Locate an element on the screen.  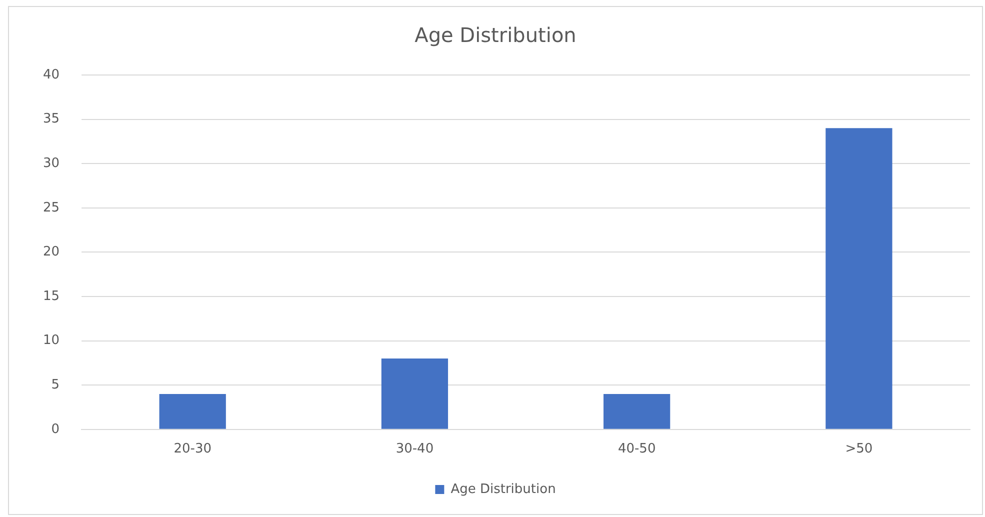
y-tick-label: 0 is located at coordinates (55, 429).